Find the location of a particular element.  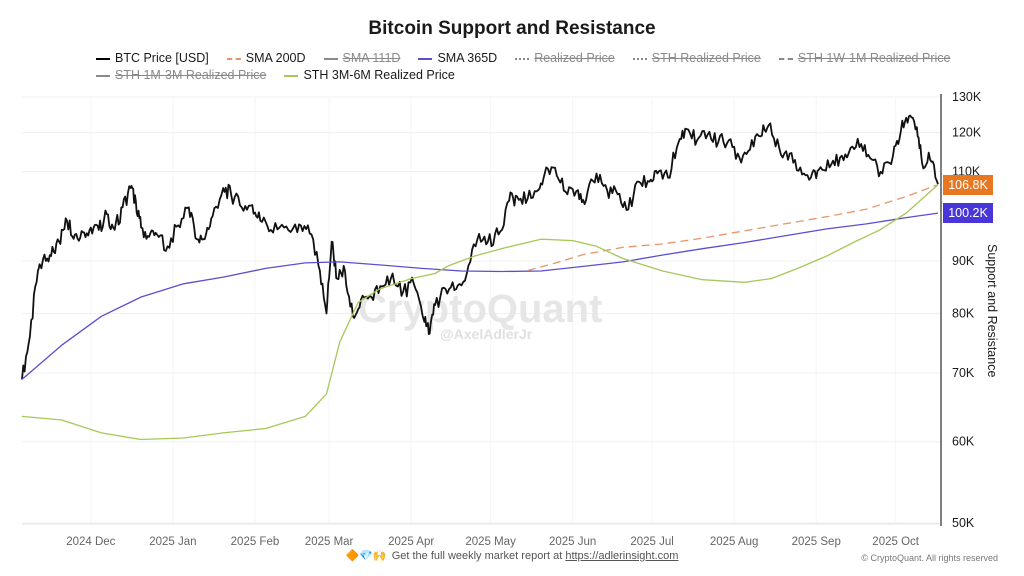

y-tick-label: 130K is located at coordinates (967, 97).